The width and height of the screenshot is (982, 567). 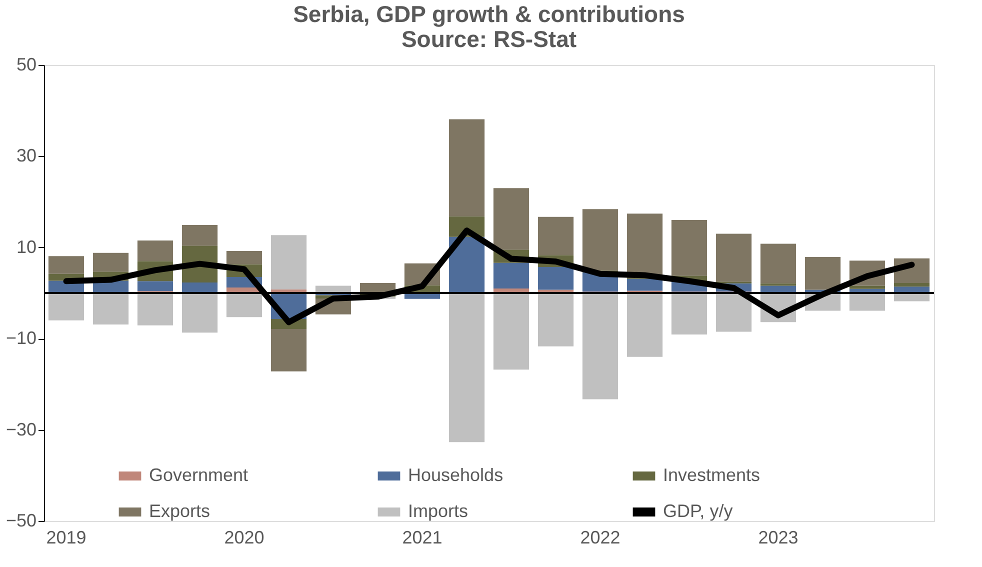 I want to click on y-tick-label: −50, so click(x=21, y=520).